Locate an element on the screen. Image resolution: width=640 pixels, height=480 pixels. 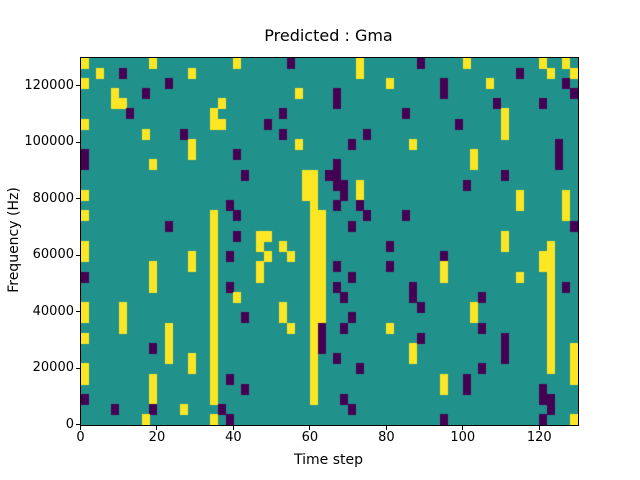
x-axis-label: Time step is located at coordinates (328, 460).